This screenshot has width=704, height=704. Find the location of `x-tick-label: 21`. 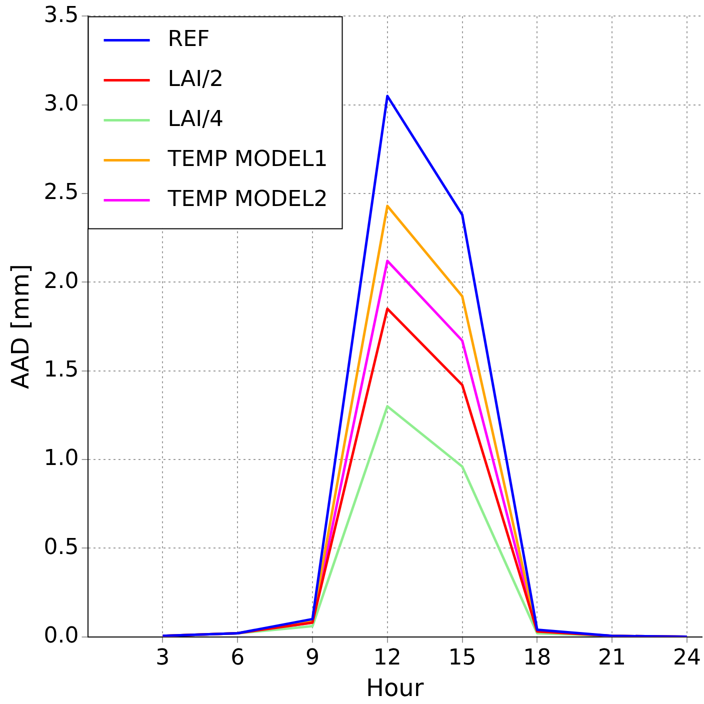

x-tick-label: 21 is located at coordinates (612, 658).